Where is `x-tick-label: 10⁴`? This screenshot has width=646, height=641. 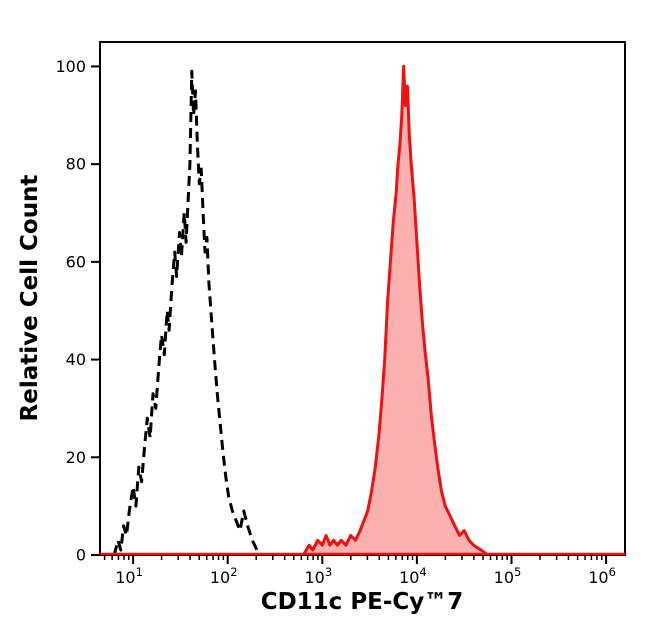 x-tick-label: 10⁴ is located at coordinates (413, 576).